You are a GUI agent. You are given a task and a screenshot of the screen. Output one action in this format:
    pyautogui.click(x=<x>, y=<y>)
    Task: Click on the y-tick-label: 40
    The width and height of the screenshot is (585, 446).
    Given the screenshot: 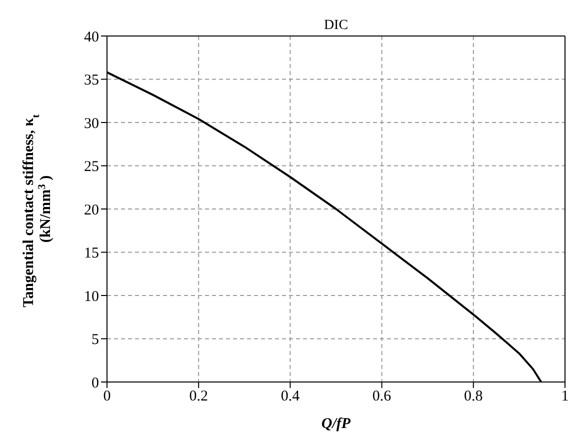 What is the action you would take?
    pyautogui.click(x=91, y=37)
    